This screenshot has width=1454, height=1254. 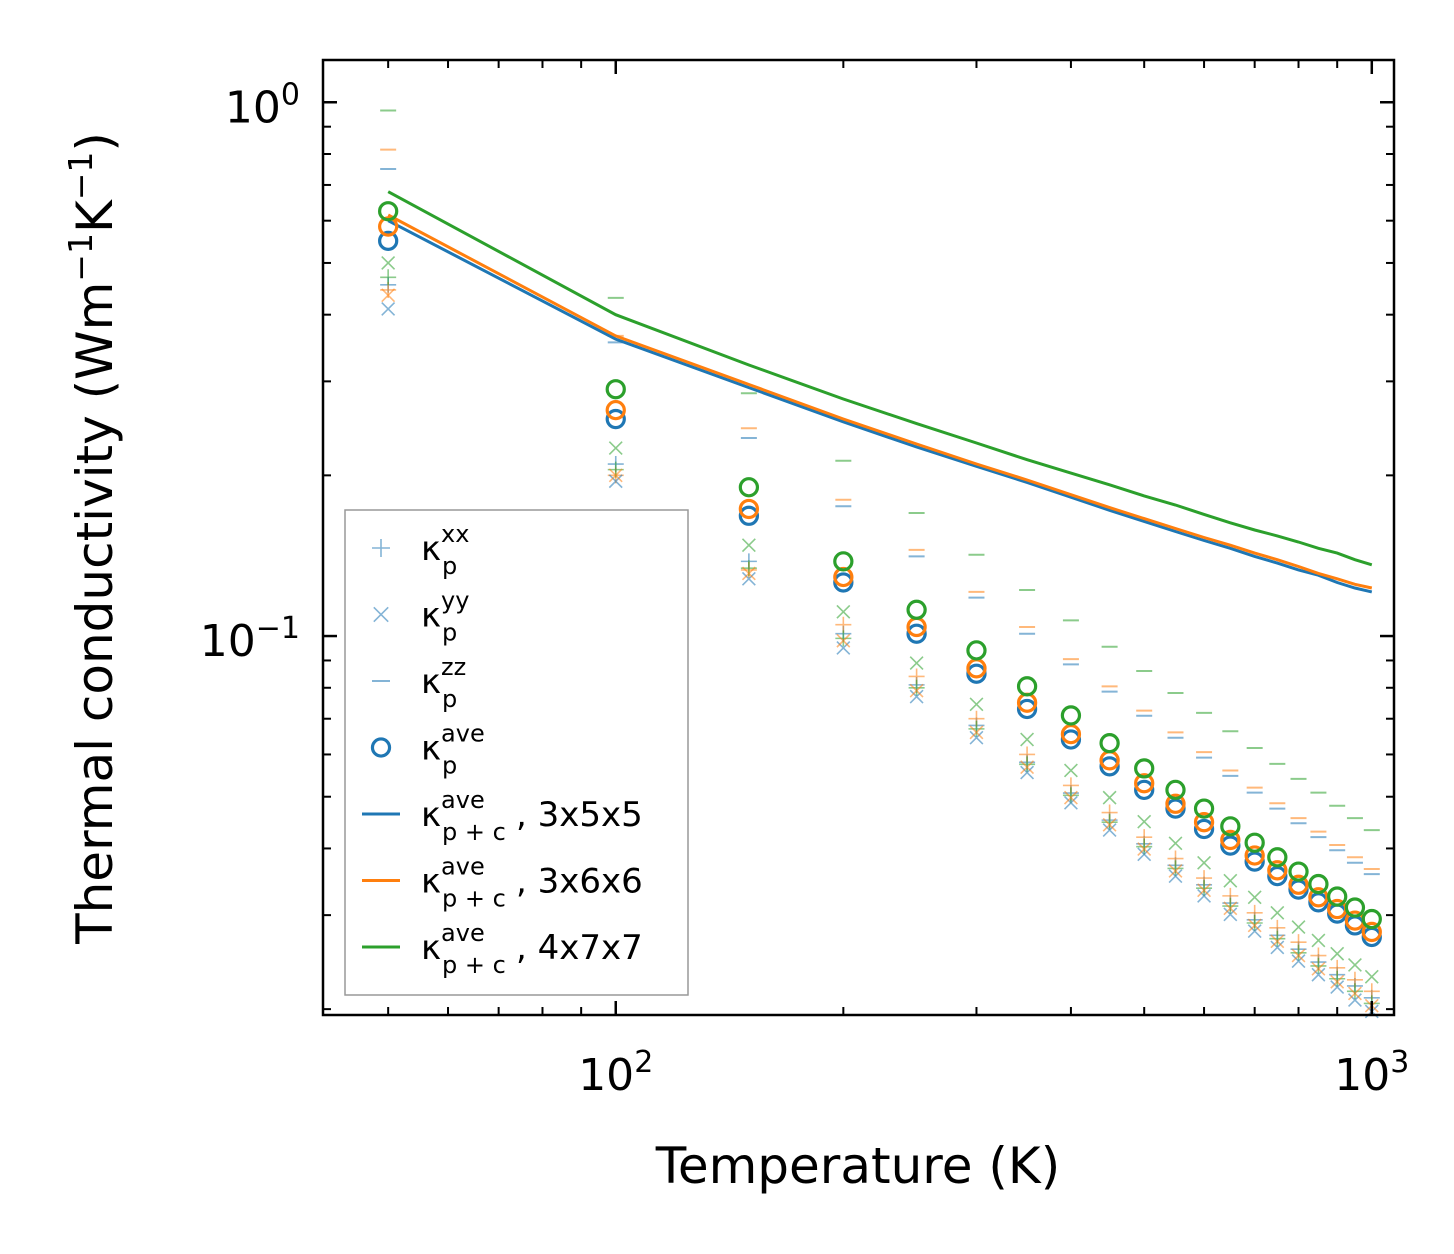 What do you see at coordinates (443, 683) in the screenshot?
I see `legend-label: κzz p` at bounding box center [443, 683].